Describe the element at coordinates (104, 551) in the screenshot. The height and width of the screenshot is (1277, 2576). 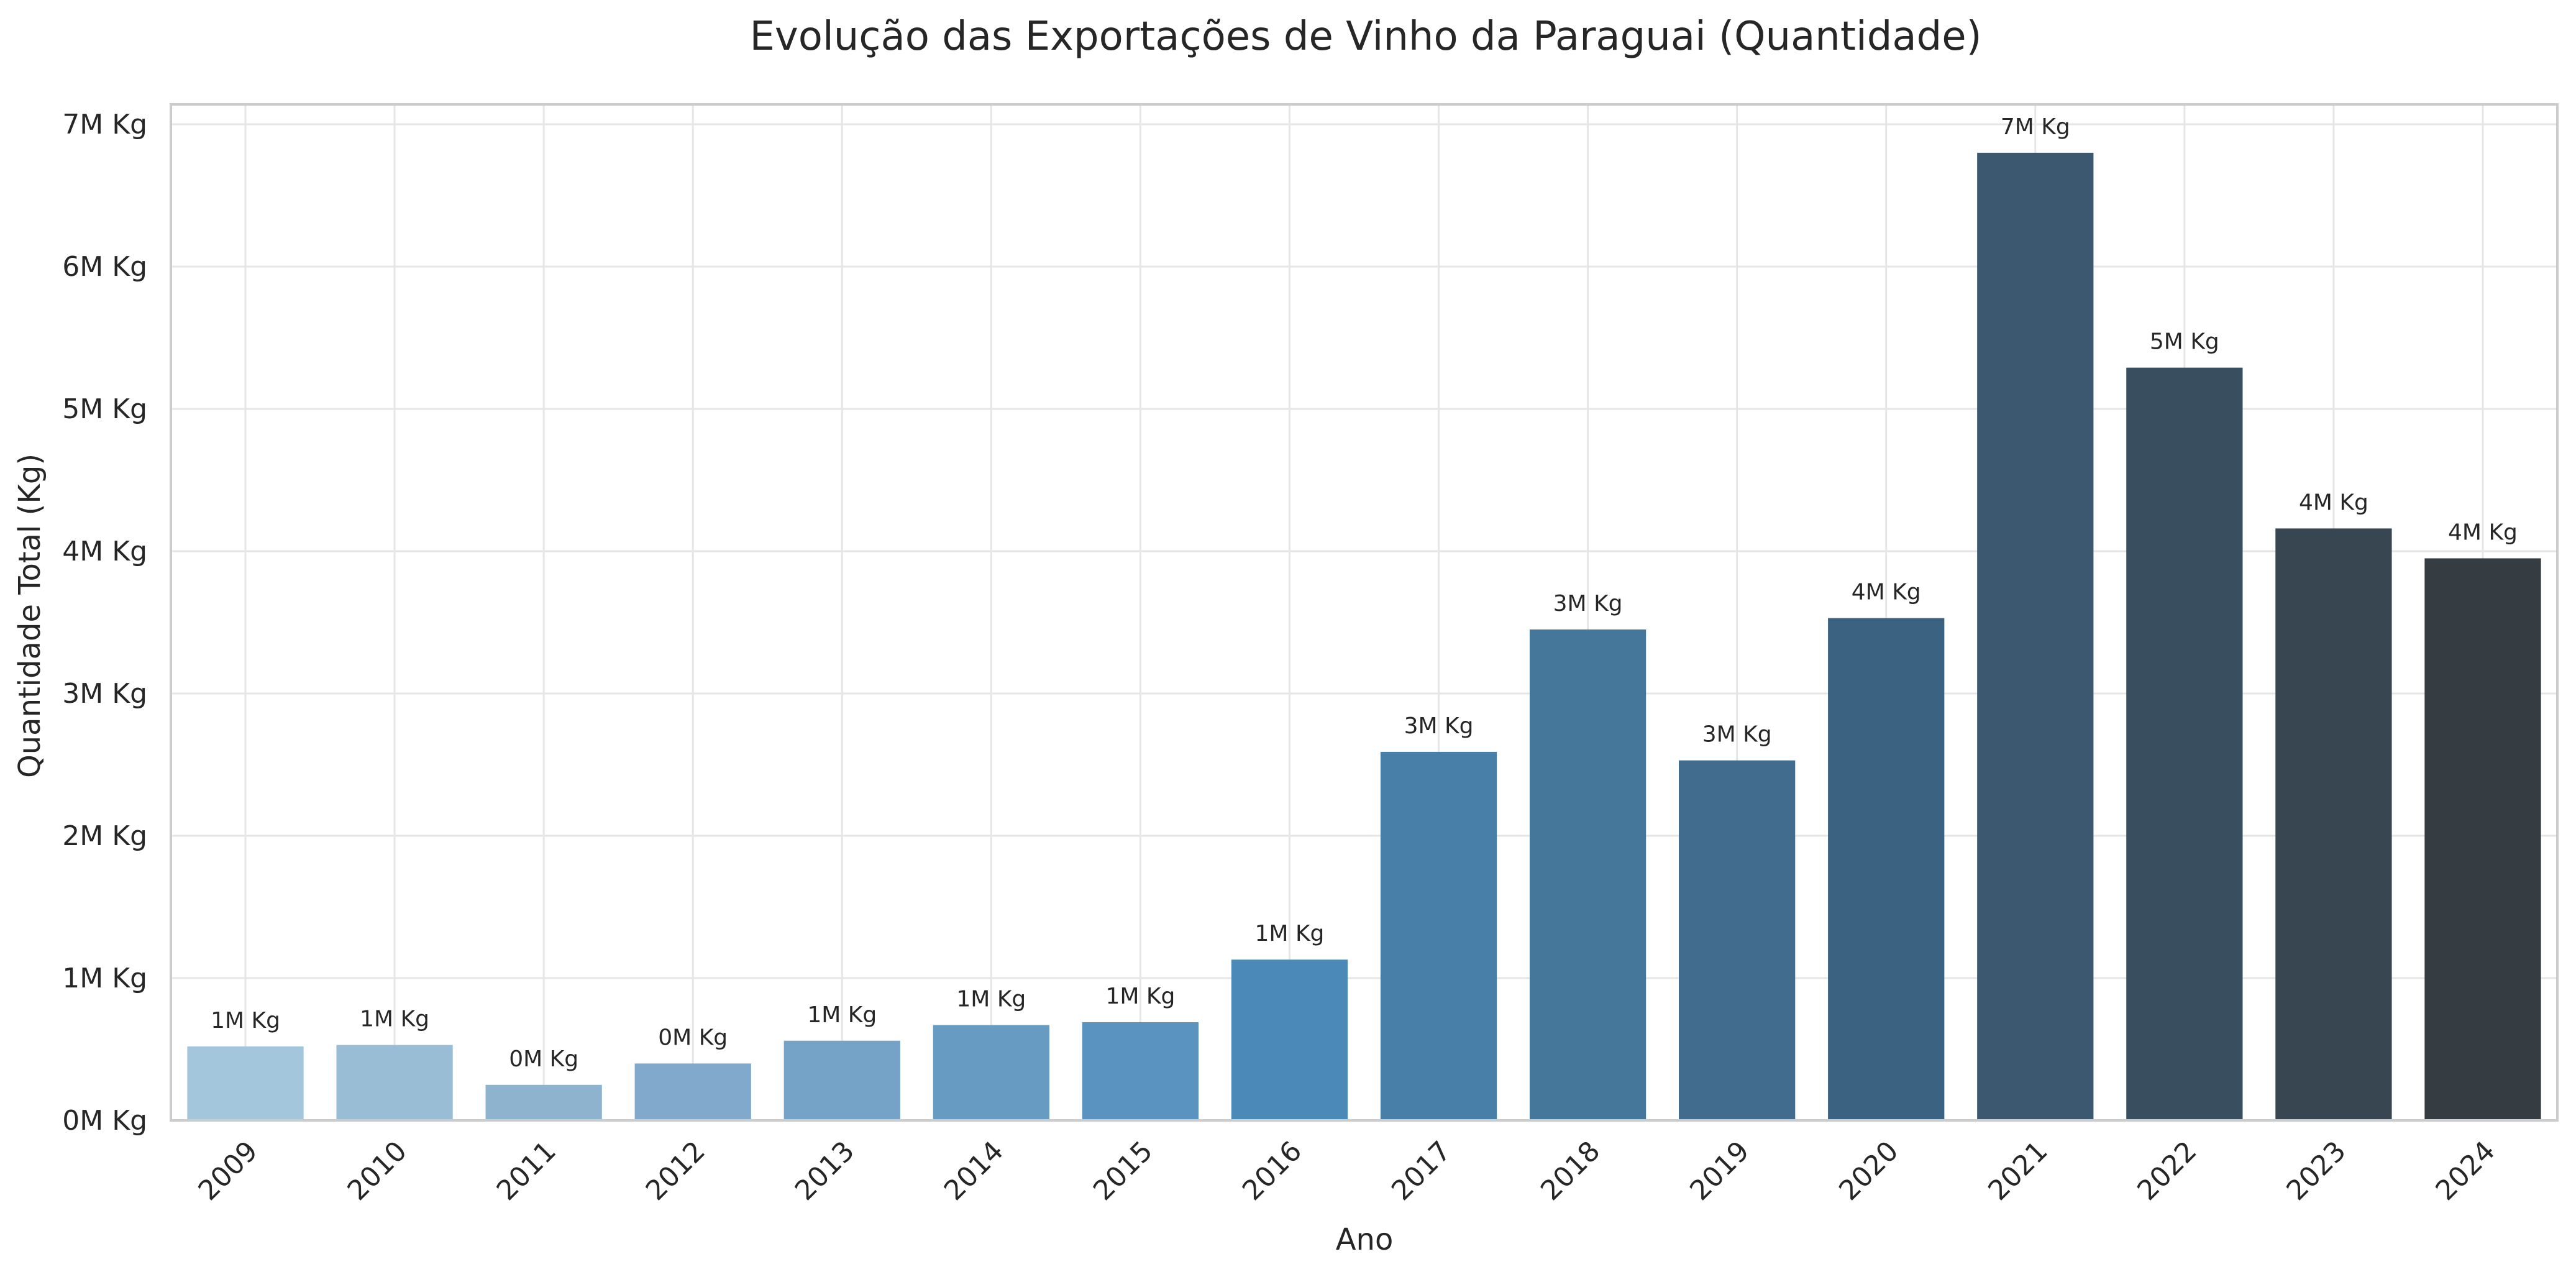
I see `y-tick-label: 4M Kg` at that location.